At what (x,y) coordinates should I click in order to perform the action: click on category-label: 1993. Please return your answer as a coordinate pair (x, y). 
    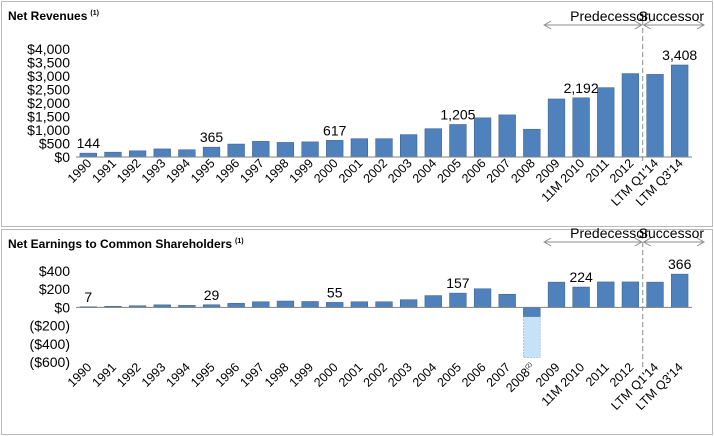
    Looking at the image, I should click on (154, 171).